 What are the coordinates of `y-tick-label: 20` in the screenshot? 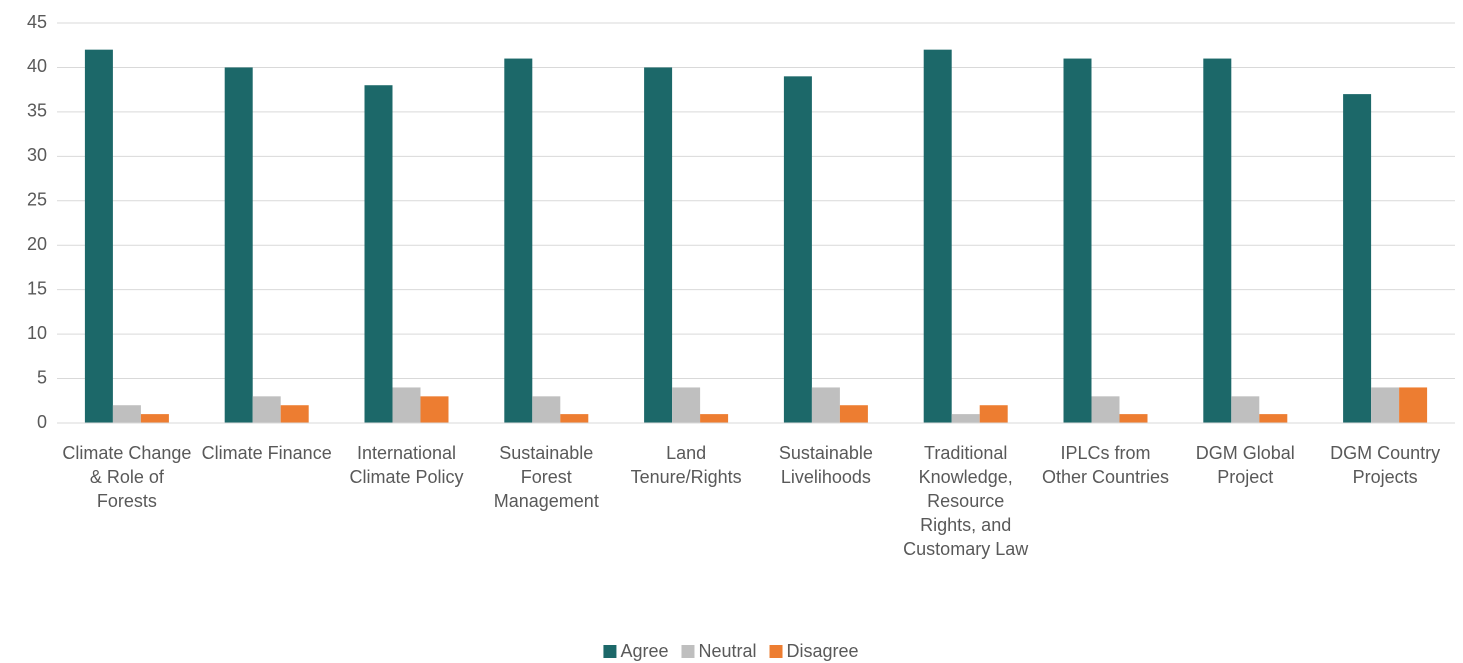 It's located at (37, 244).